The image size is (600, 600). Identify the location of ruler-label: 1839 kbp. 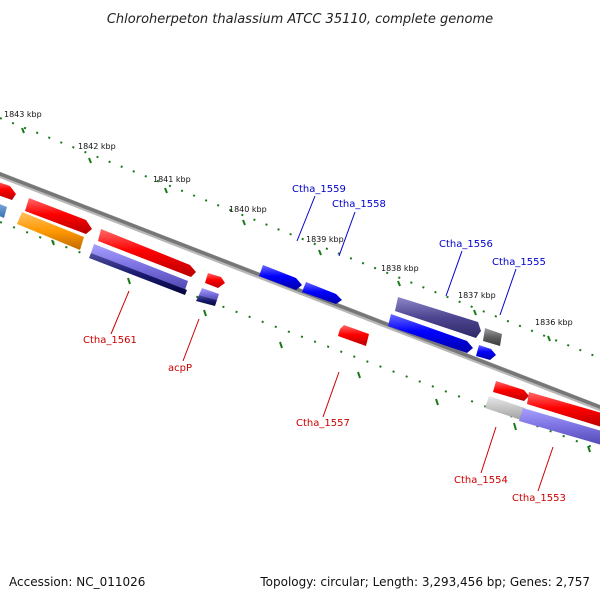
(325, 239).